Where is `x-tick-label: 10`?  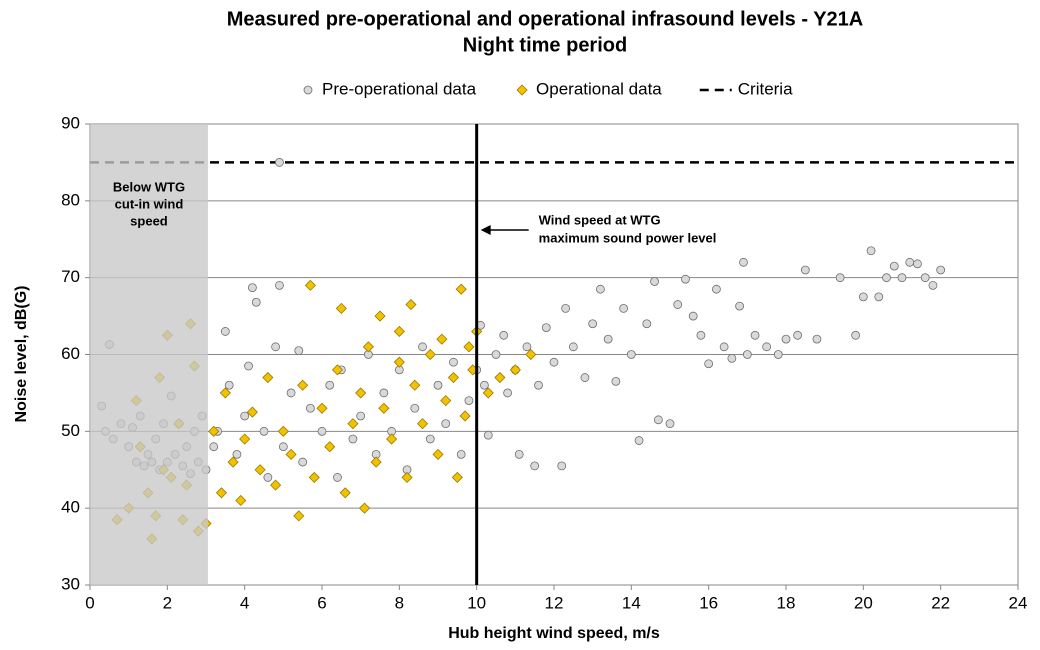 x-tick-label: 10 is located at coordinates (476, 602).